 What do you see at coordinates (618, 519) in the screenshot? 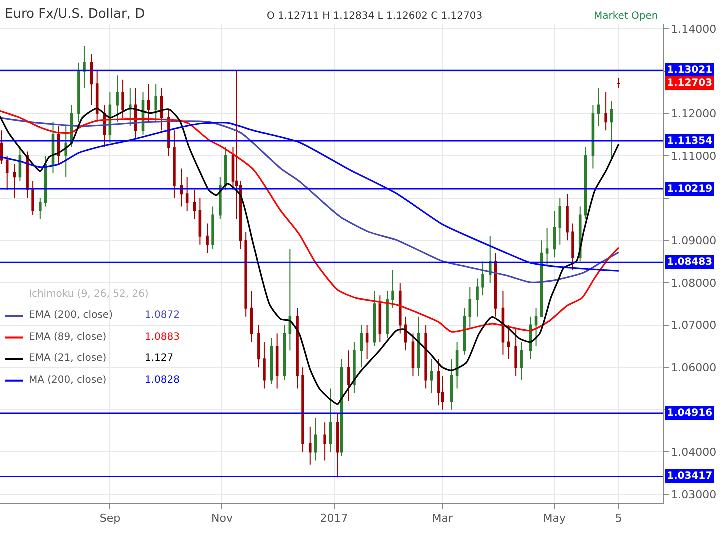
I see `x-tick-label: 5` at bounding box center [618, 519].